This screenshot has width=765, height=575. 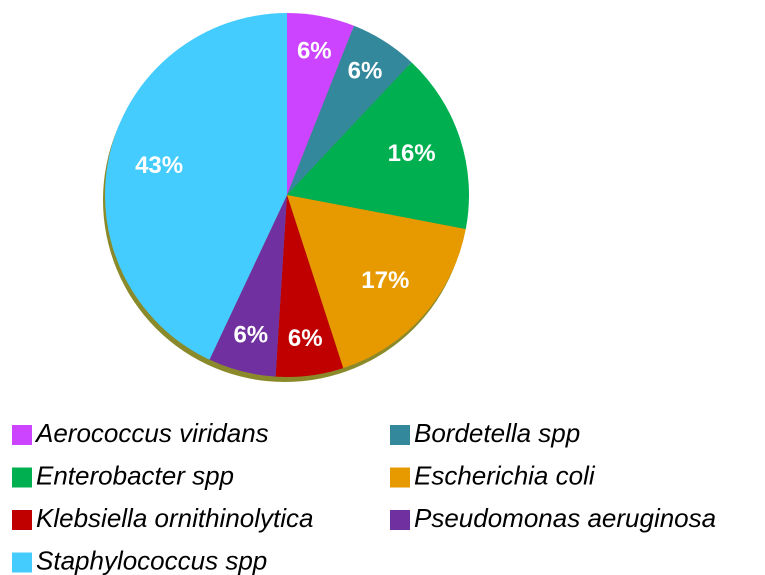 What do you see at coordinates (412, 153) in the screenshot?
I see `data-label: 16%` at bounding box center [412, 153].